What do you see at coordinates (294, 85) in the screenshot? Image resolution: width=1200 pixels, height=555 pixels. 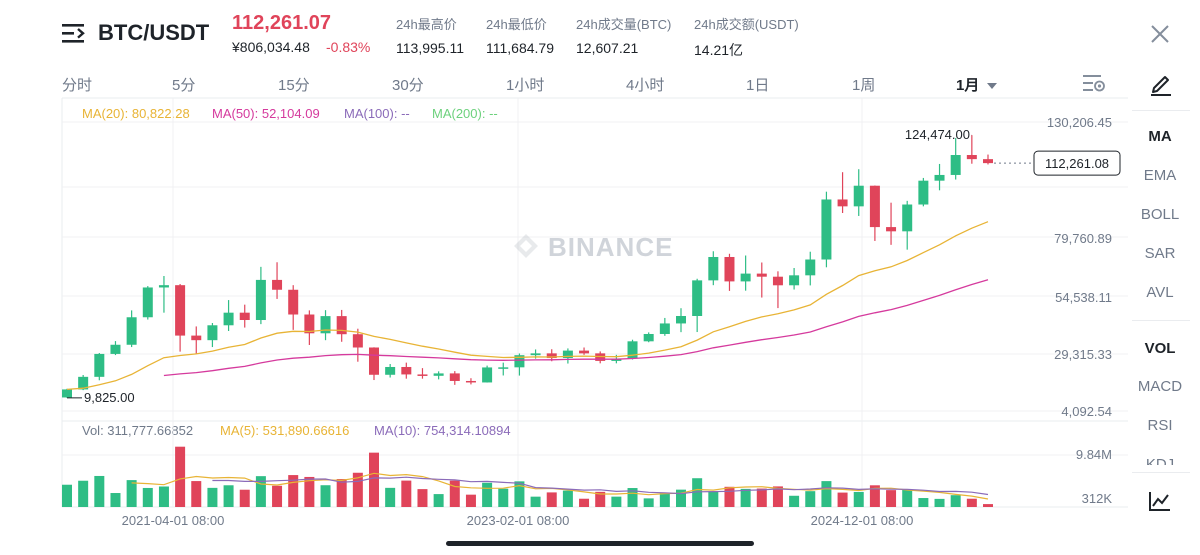 I see `tab-15m: 15分` at bounding box center [294, 85].